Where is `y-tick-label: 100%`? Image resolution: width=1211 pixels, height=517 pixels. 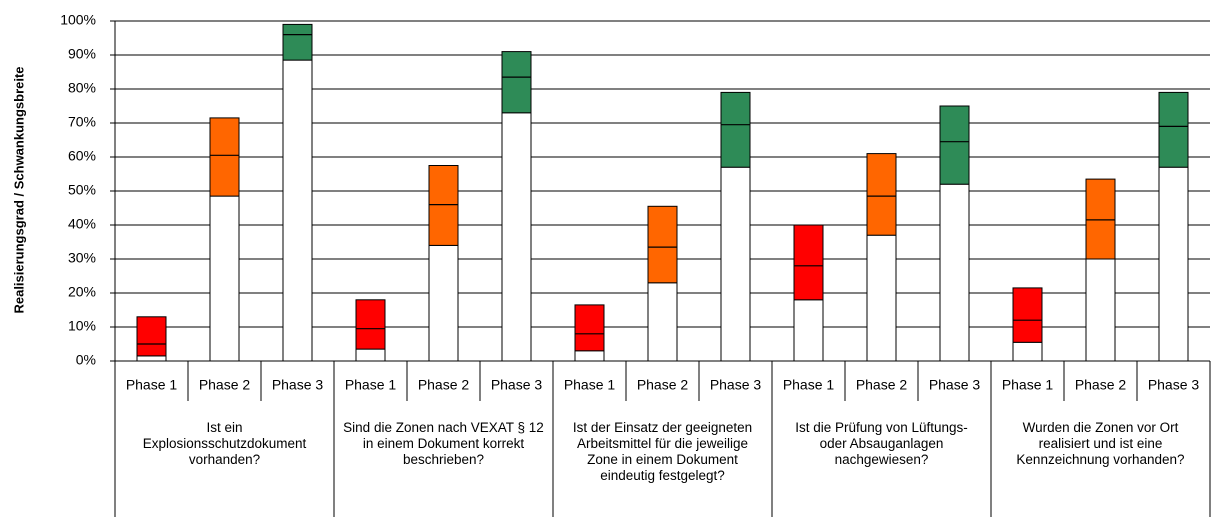
y-tick-label: 100% is located at coordinates (78, 20).